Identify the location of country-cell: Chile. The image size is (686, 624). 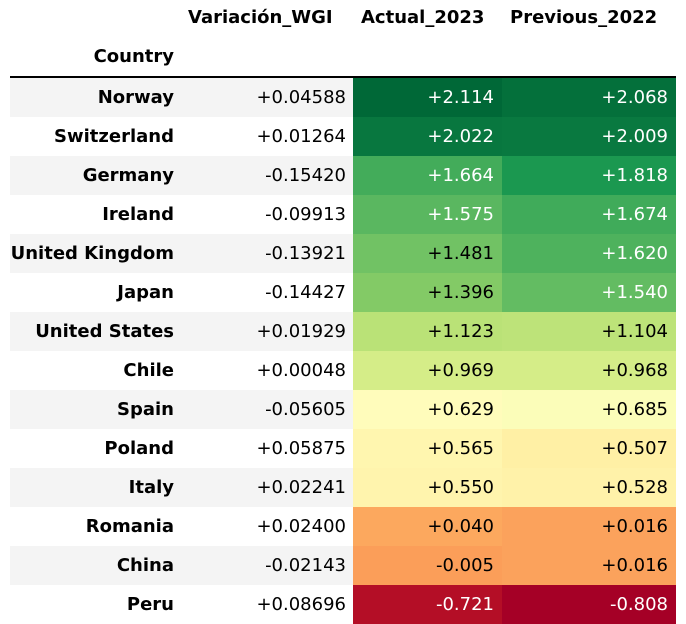
(148, 370).